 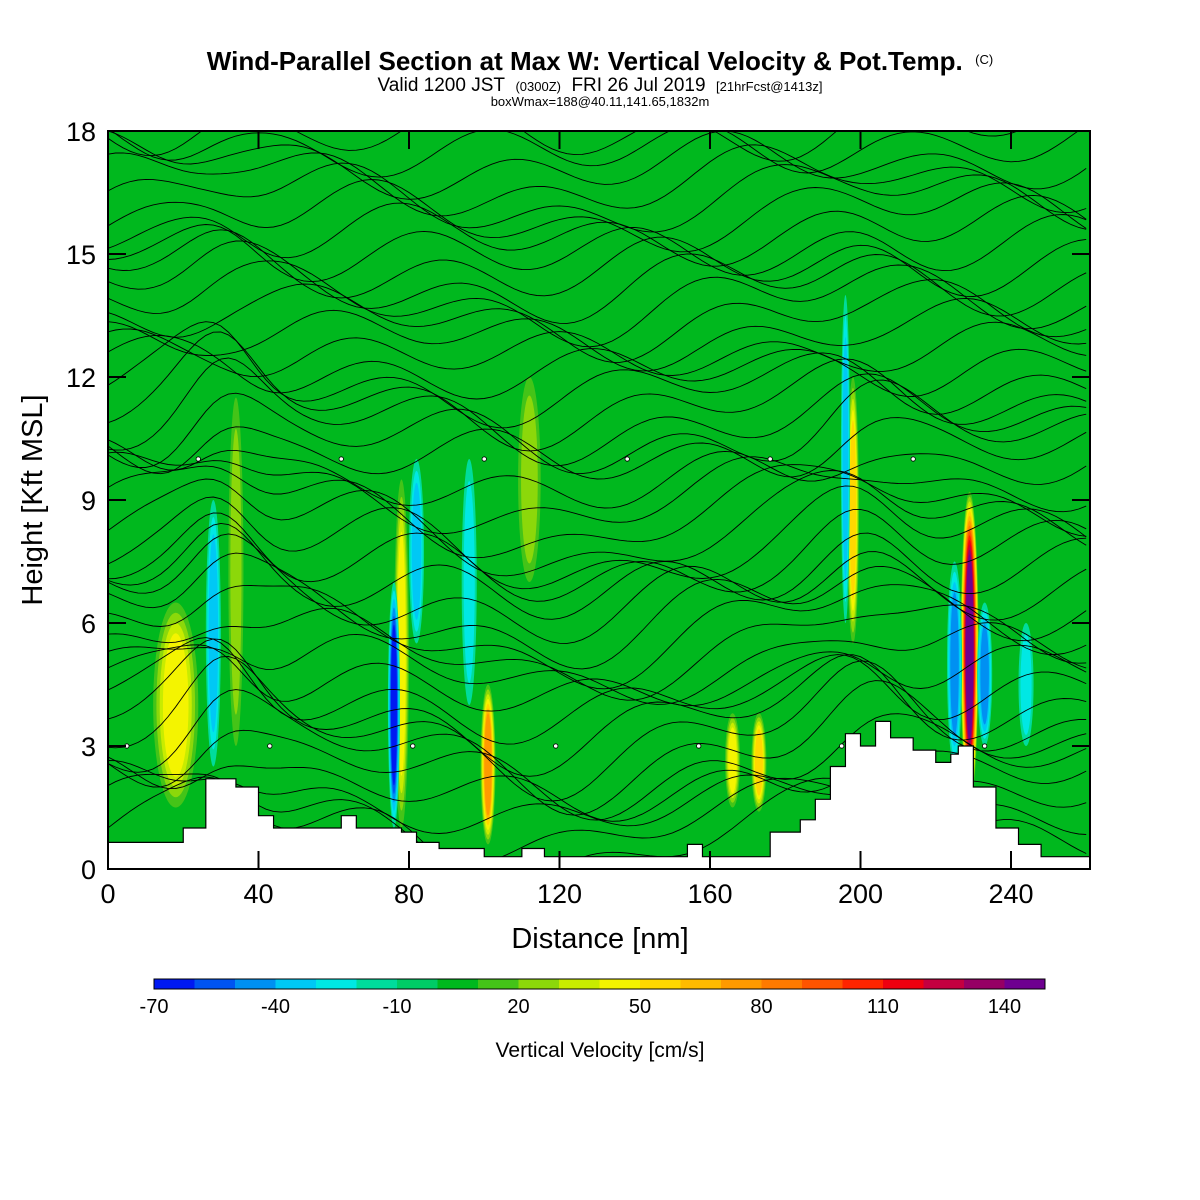 What do you see at coordinates (33, 499) in the screenshot?
I see `y-axis-label: Height [Kft MSL]` at bounding box center [33, 499].